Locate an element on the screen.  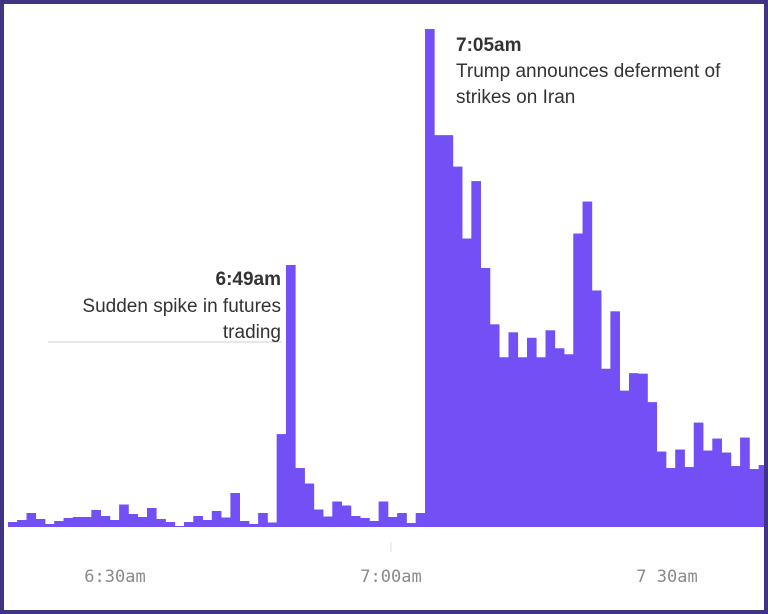
annotation-649-text-line2: trading is located at coordinates (252, 332).